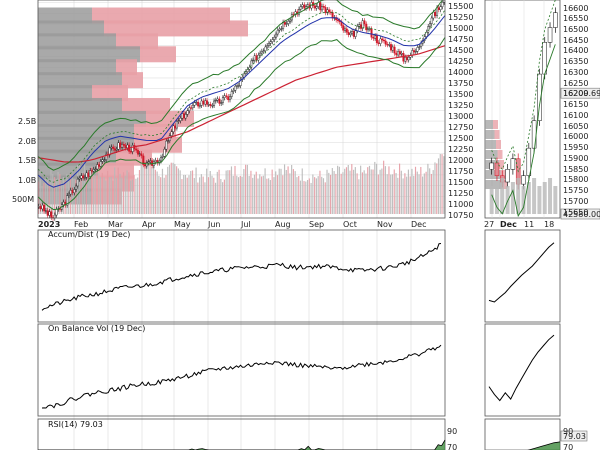 The height and width of the screenshot is (450, 600). I want to click on price-tick: 11500, so click(460, 182).